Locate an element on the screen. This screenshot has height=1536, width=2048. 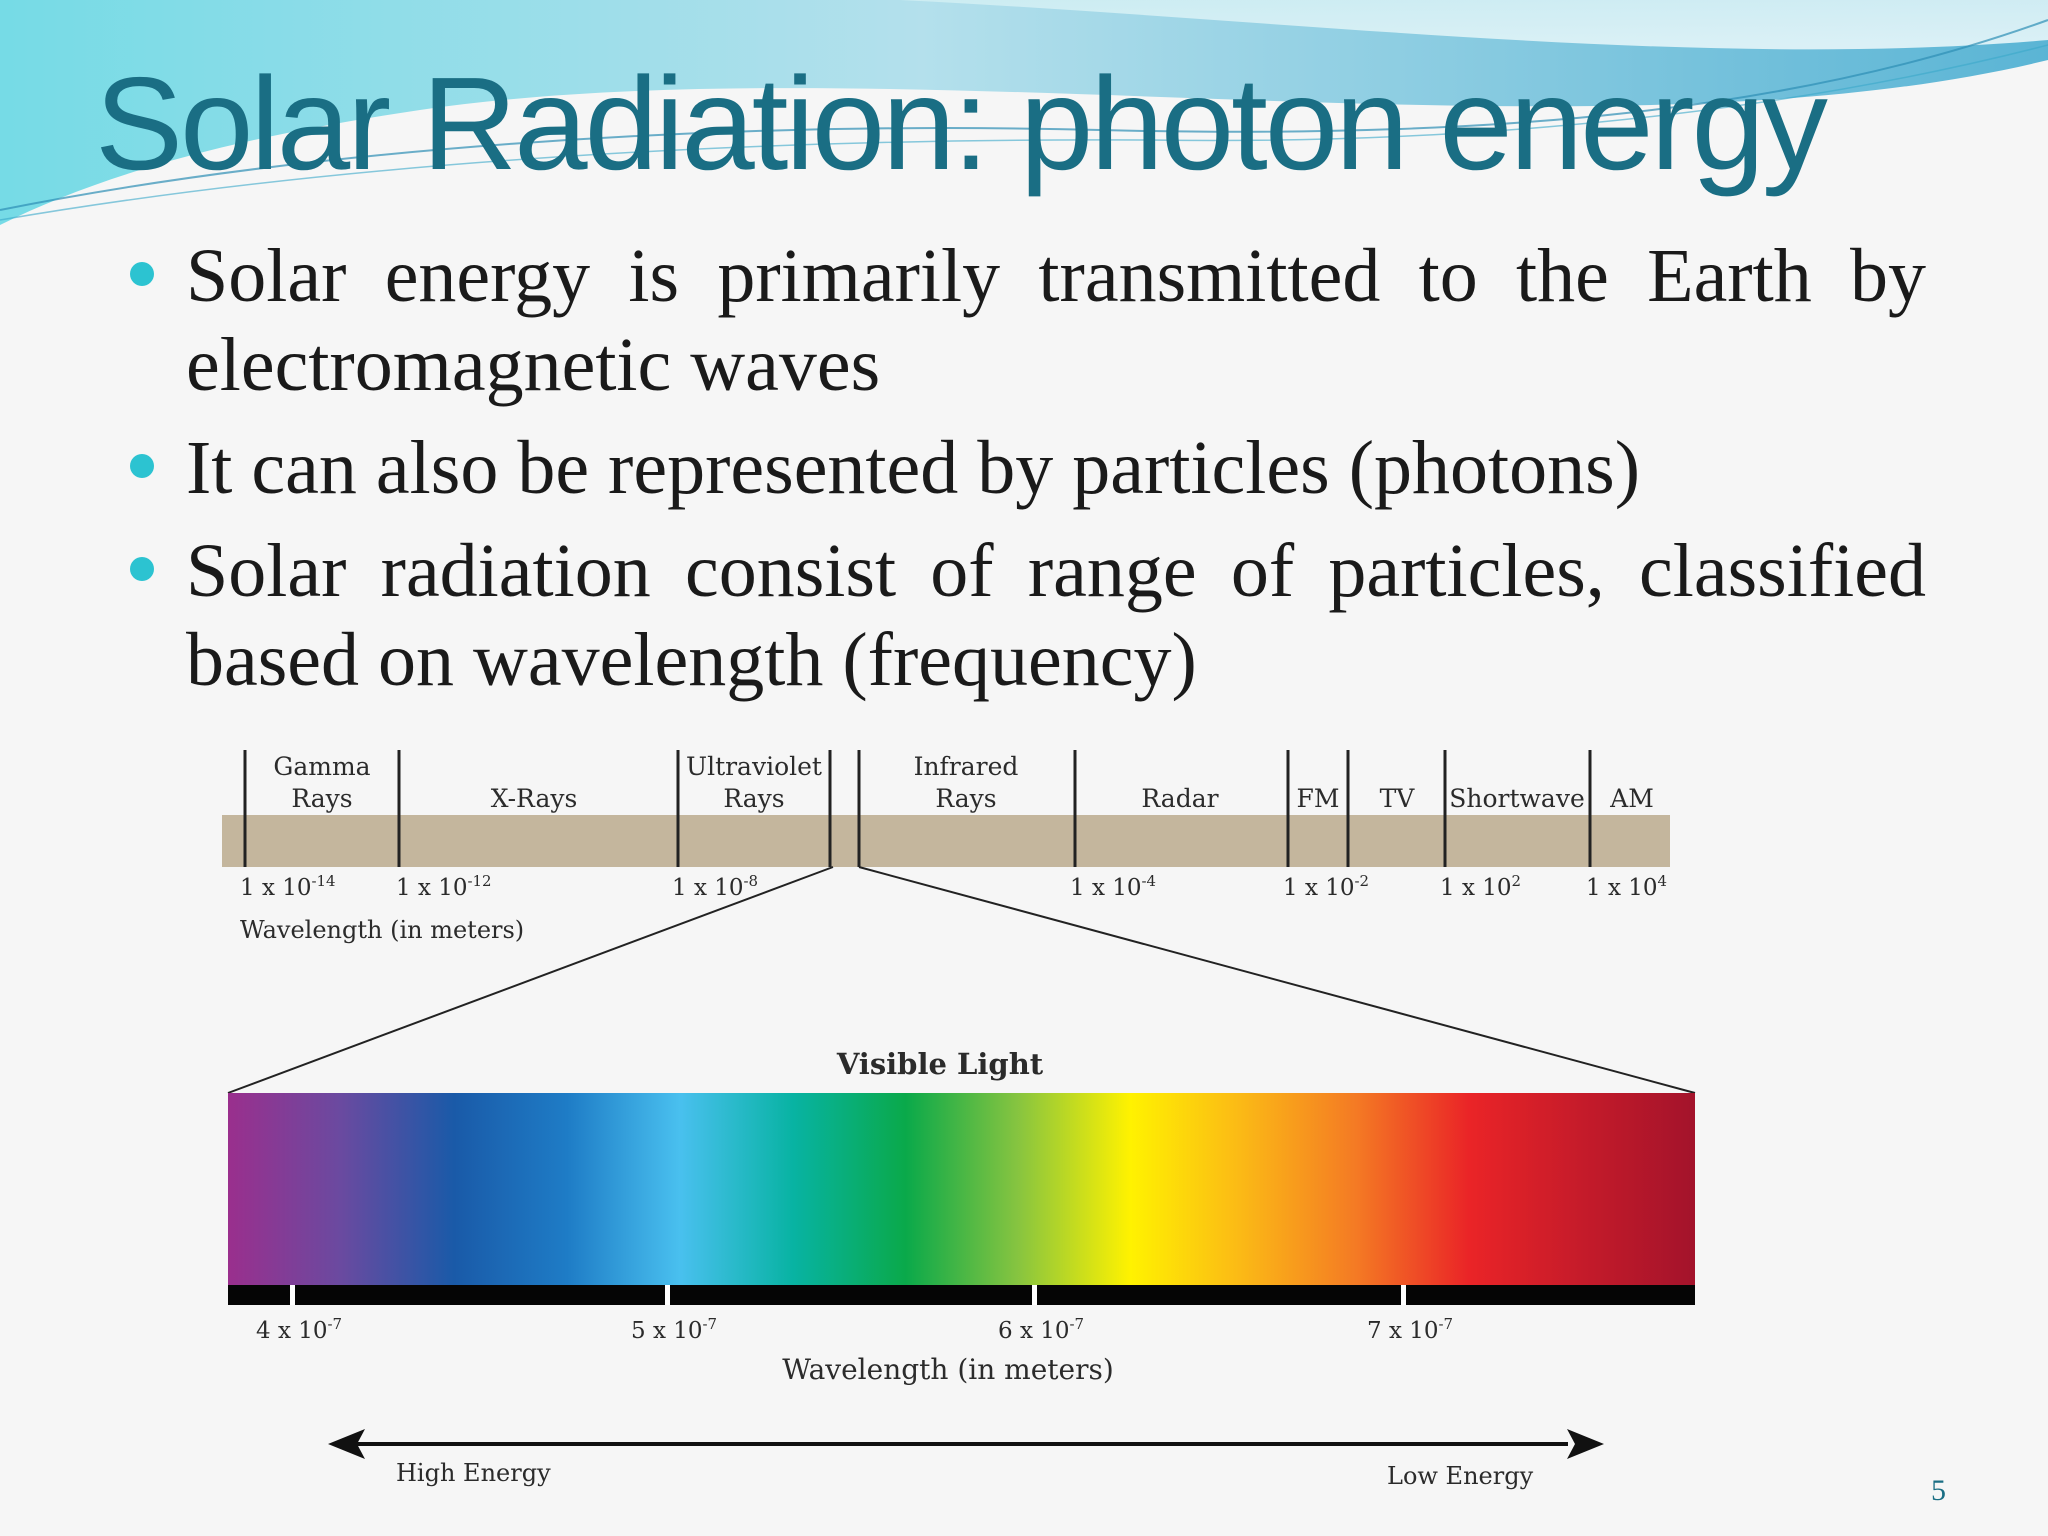
em-tick-label-exponent: 2 is located at coordinates (1517, 881).